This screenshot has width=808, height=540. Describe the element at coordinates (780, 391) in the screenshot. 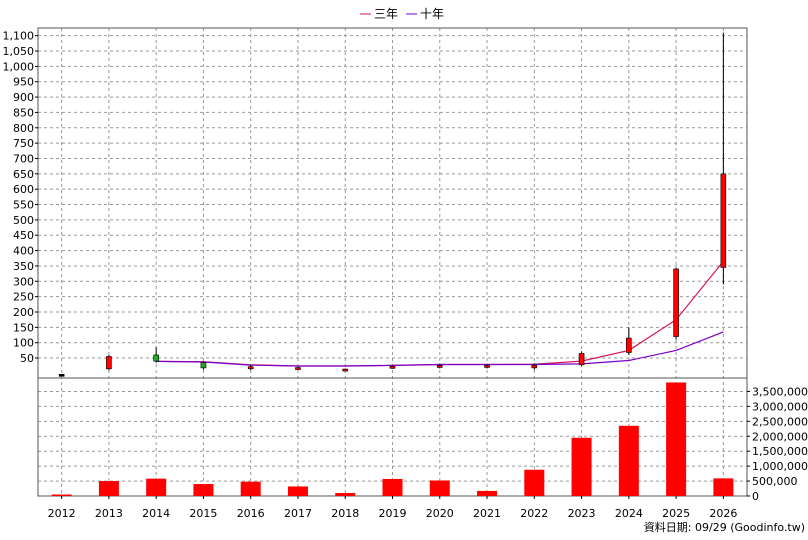

I see `volume-tick-label: 3,500,000` at that location.